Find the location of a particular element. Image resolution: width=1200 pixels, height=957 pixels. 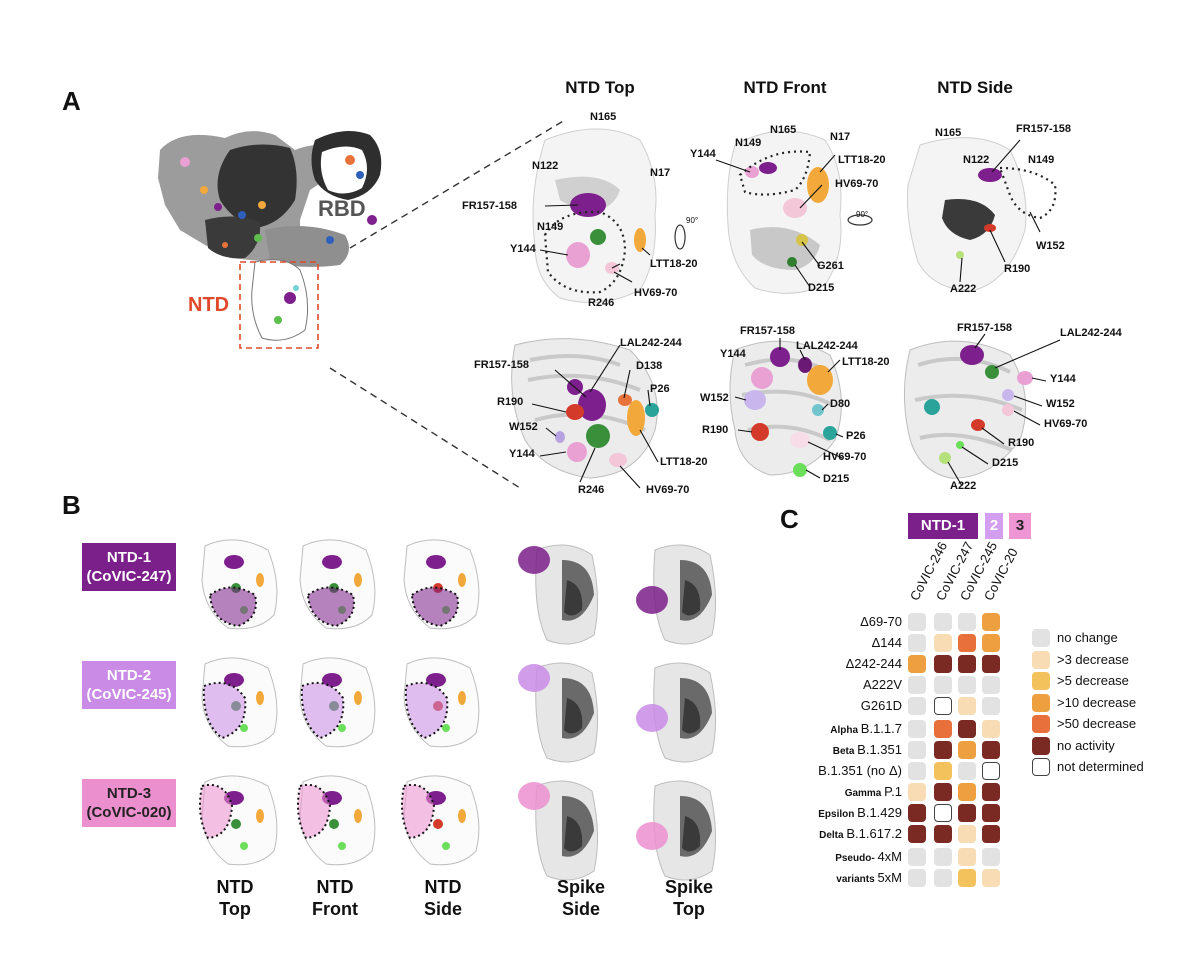

bottom-label-spike-top: Spike Top is located at coordinates (689, 898).